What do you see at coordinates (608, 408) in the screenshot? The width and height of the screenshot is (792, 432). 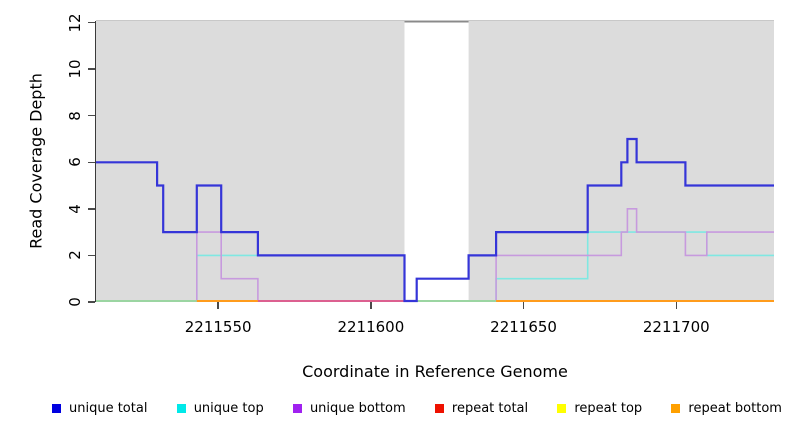 I see `legend-label: repeat top` at bounding box center [608, 408].